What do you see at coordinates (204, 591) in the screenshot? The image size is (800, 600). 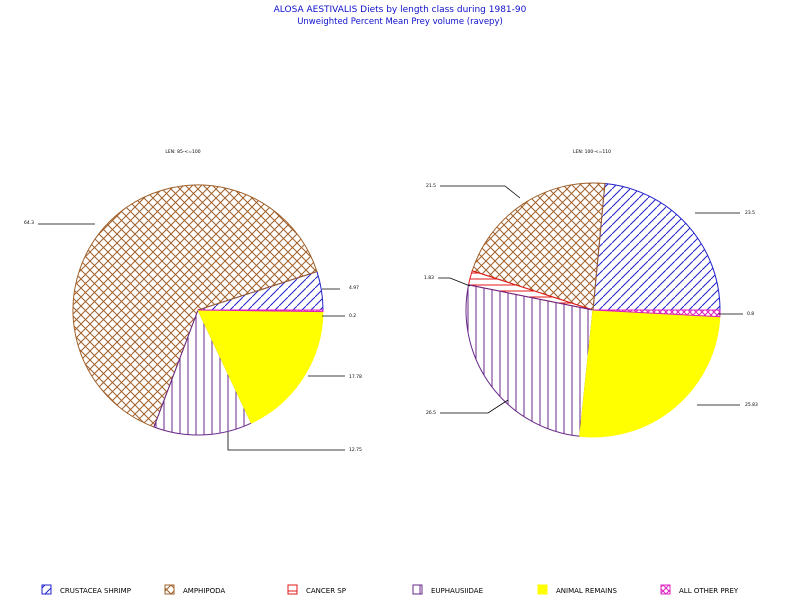 I see `legend-label-amphipoda: AMPHIPODA` at bounding box center [204, 591].